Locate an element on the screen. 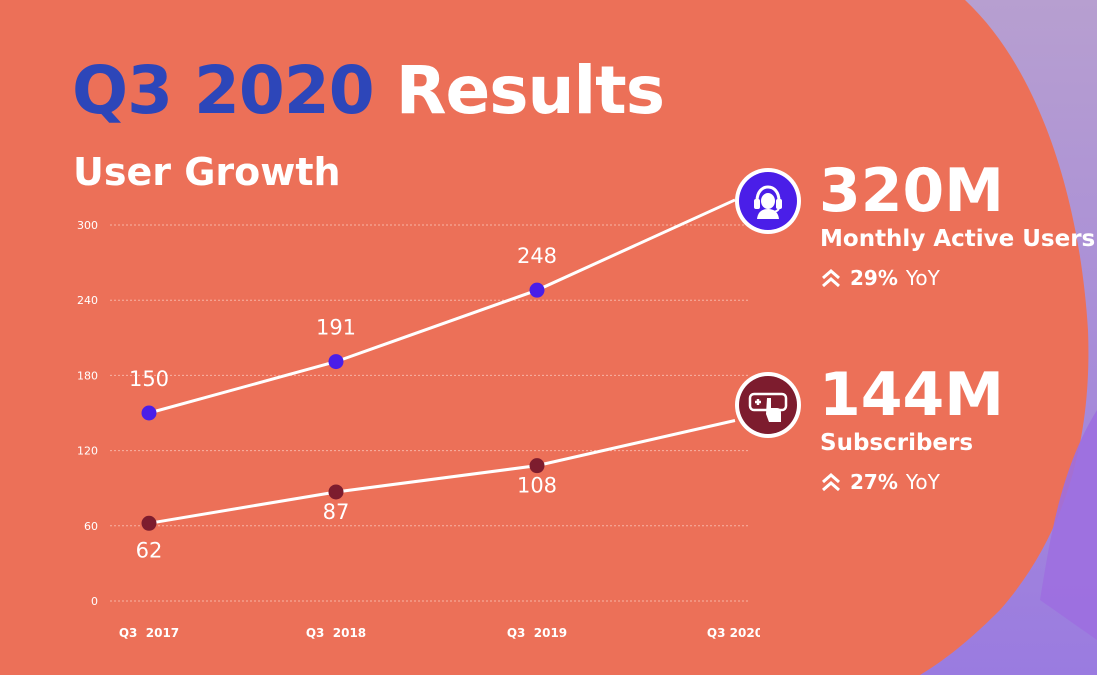 Image resolution: width=1097 pixels, height=675 pixels. hand-press-card-icon is located at coordinates (768, 405).